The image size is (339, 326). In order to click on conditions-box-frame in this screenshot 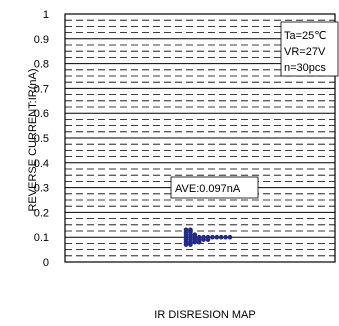, I will do `click(309, 49)`.